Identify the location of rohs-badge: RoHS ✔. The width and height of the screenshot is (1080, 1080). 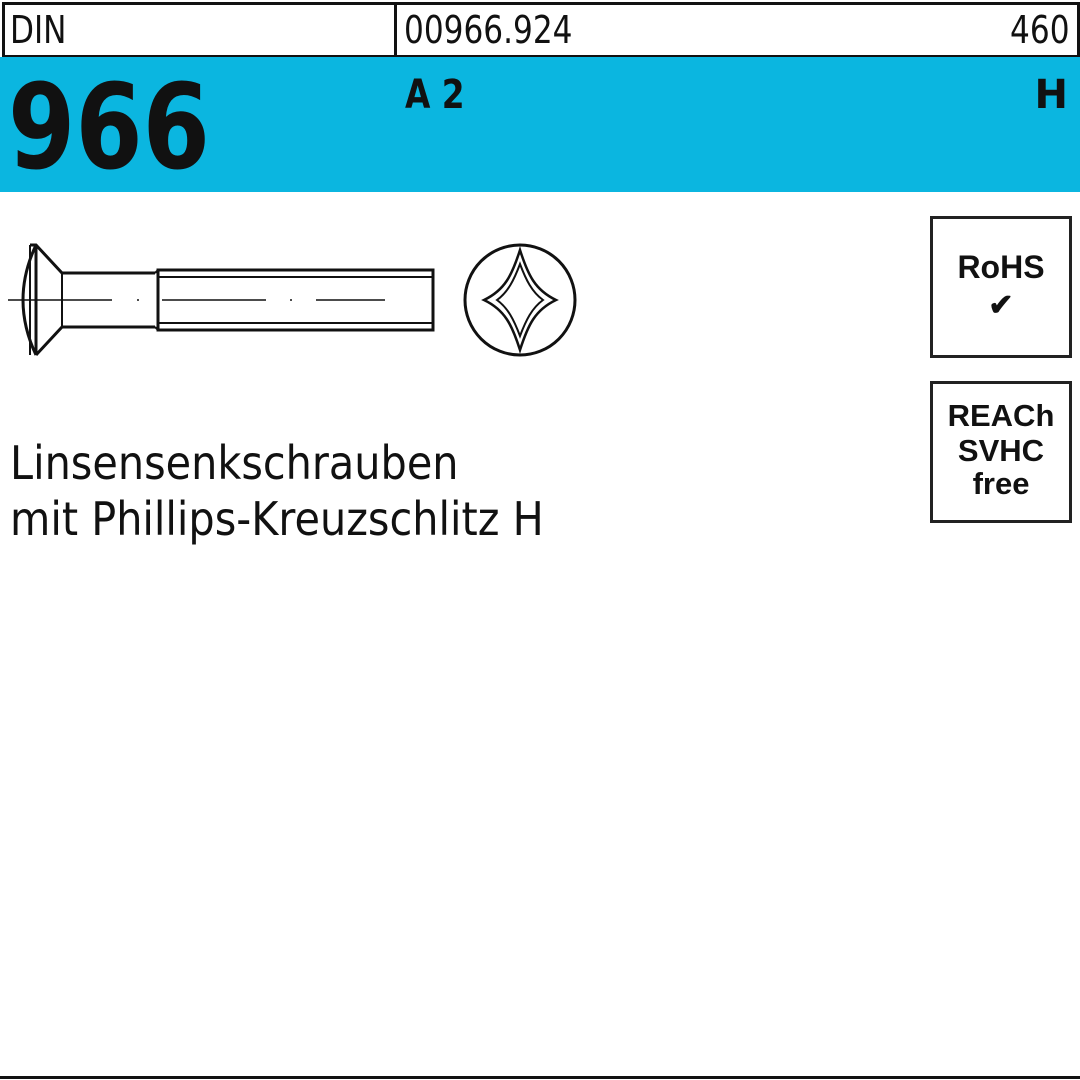
(1001, 287).